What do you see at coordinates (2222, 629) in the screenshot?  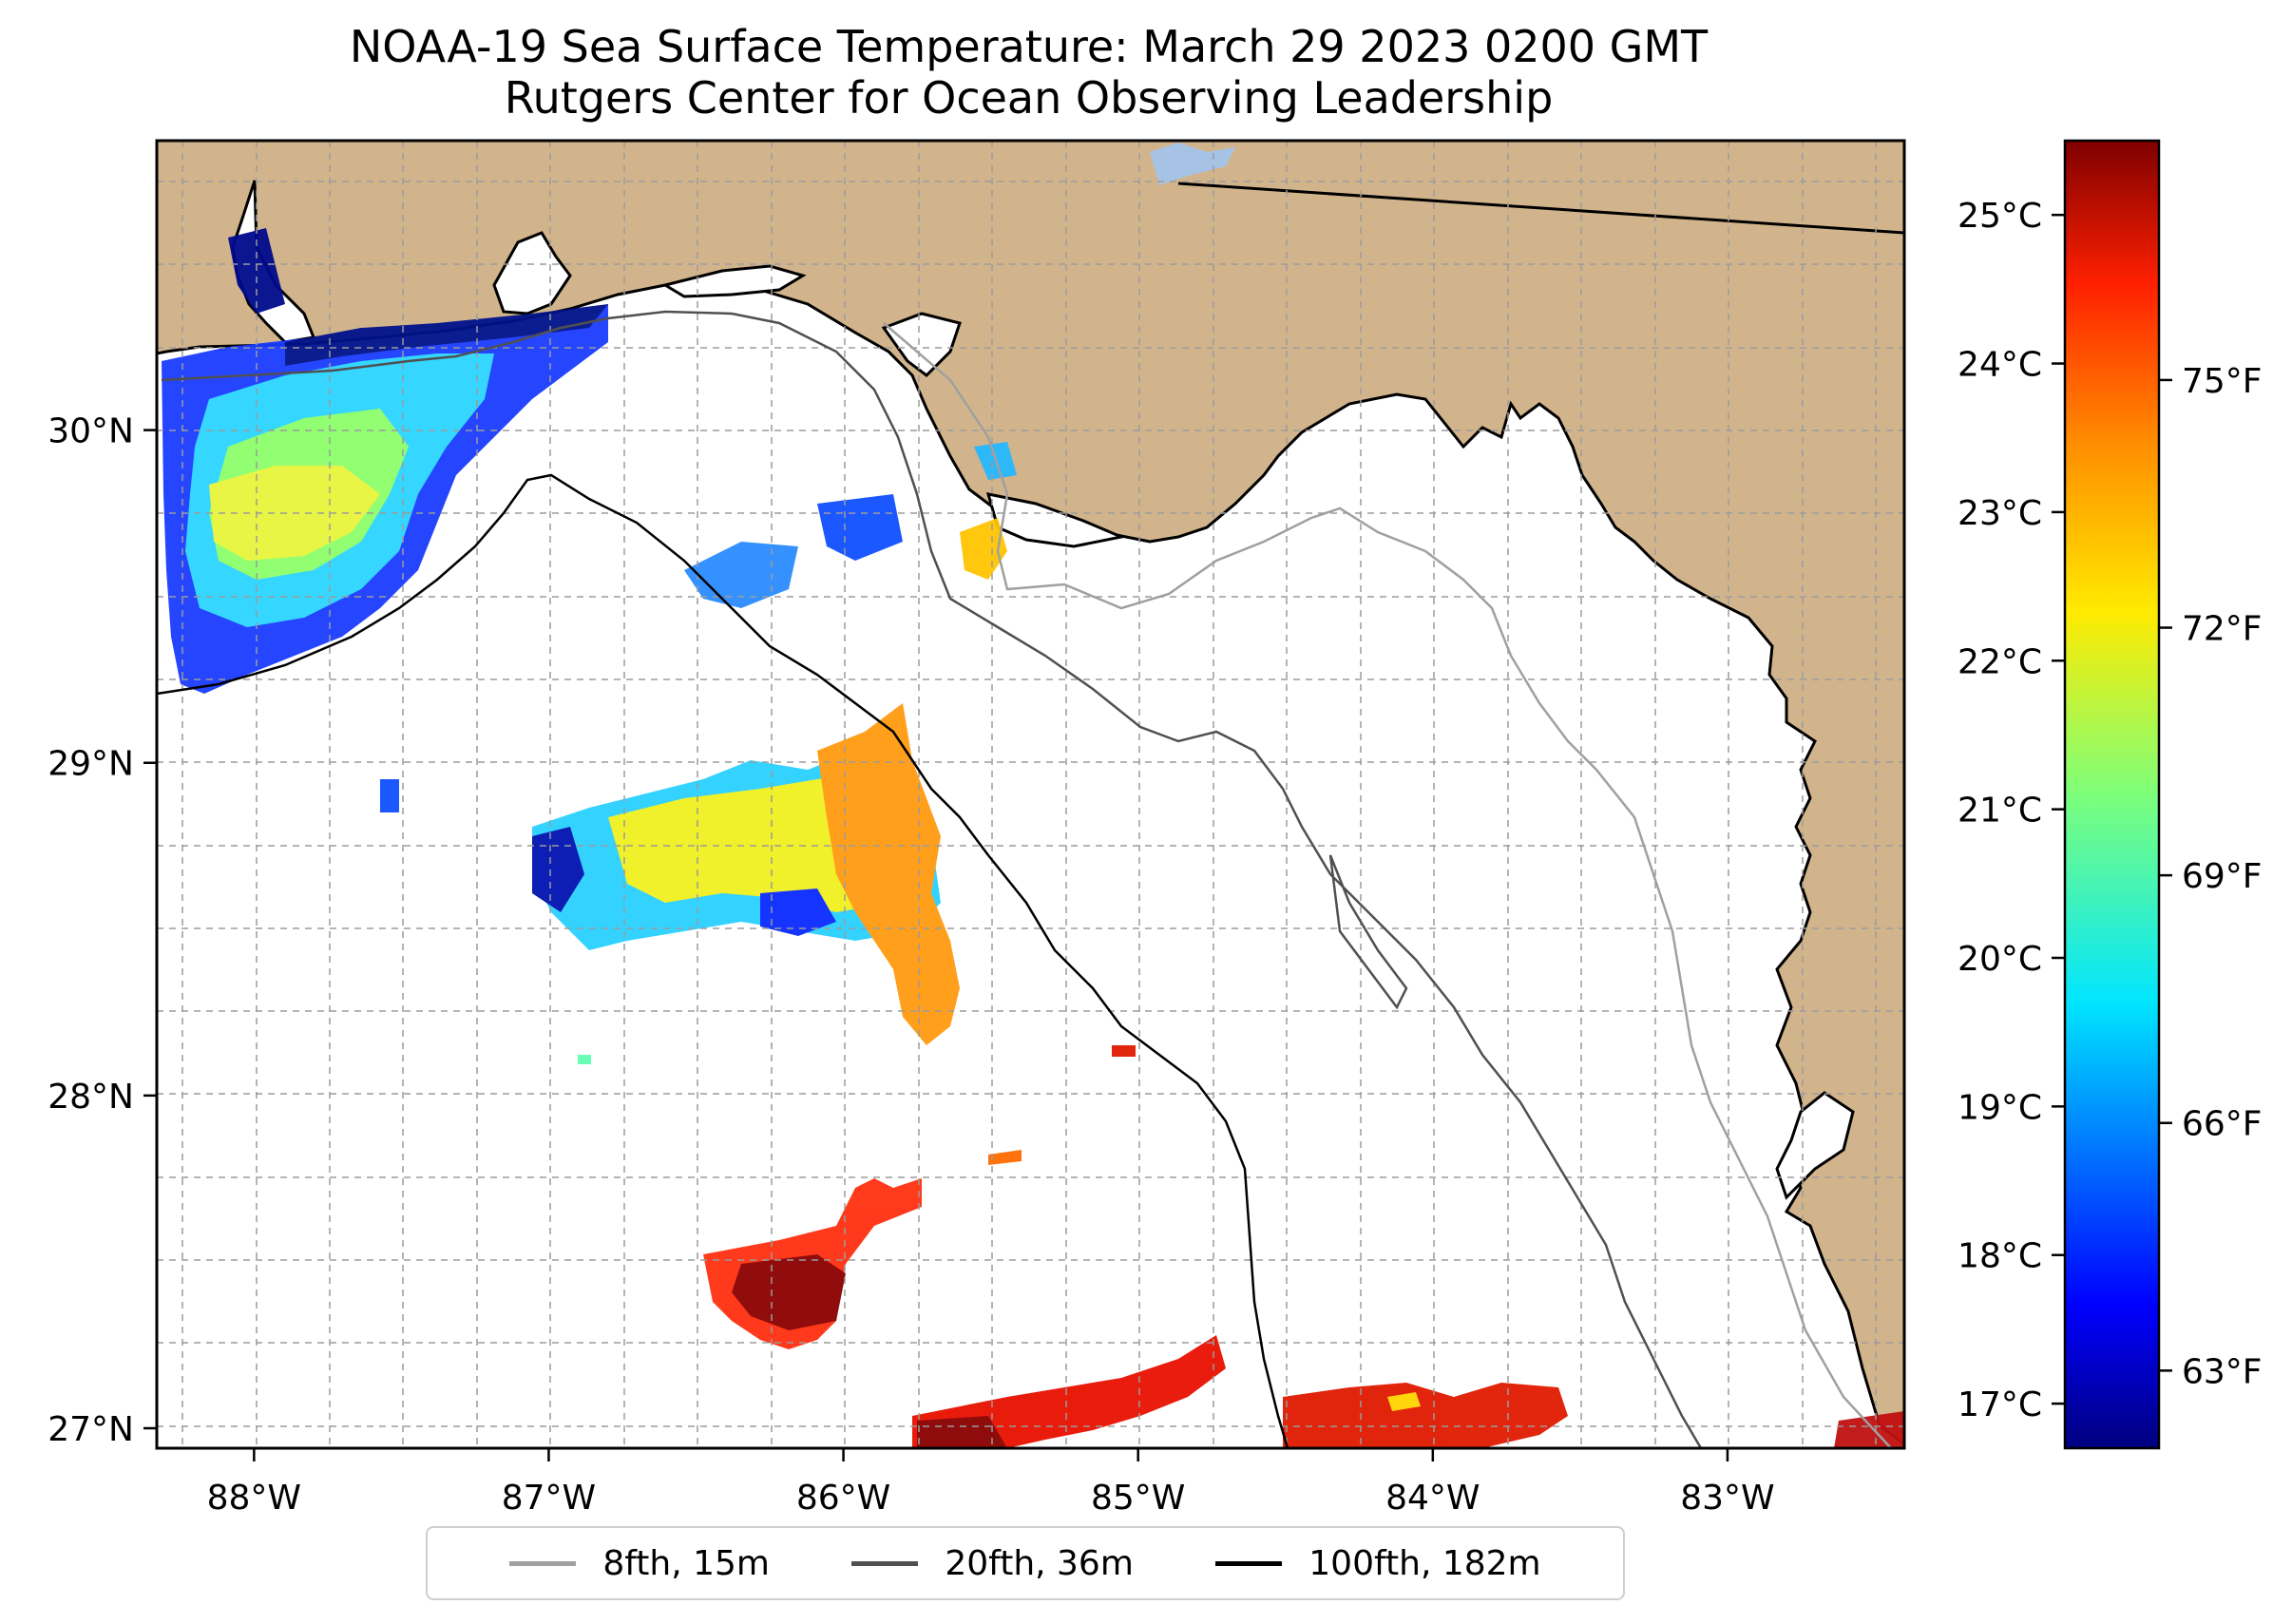 I see `fahrenheit-tick-label: 72°F` at bounding box center [2222, 629].